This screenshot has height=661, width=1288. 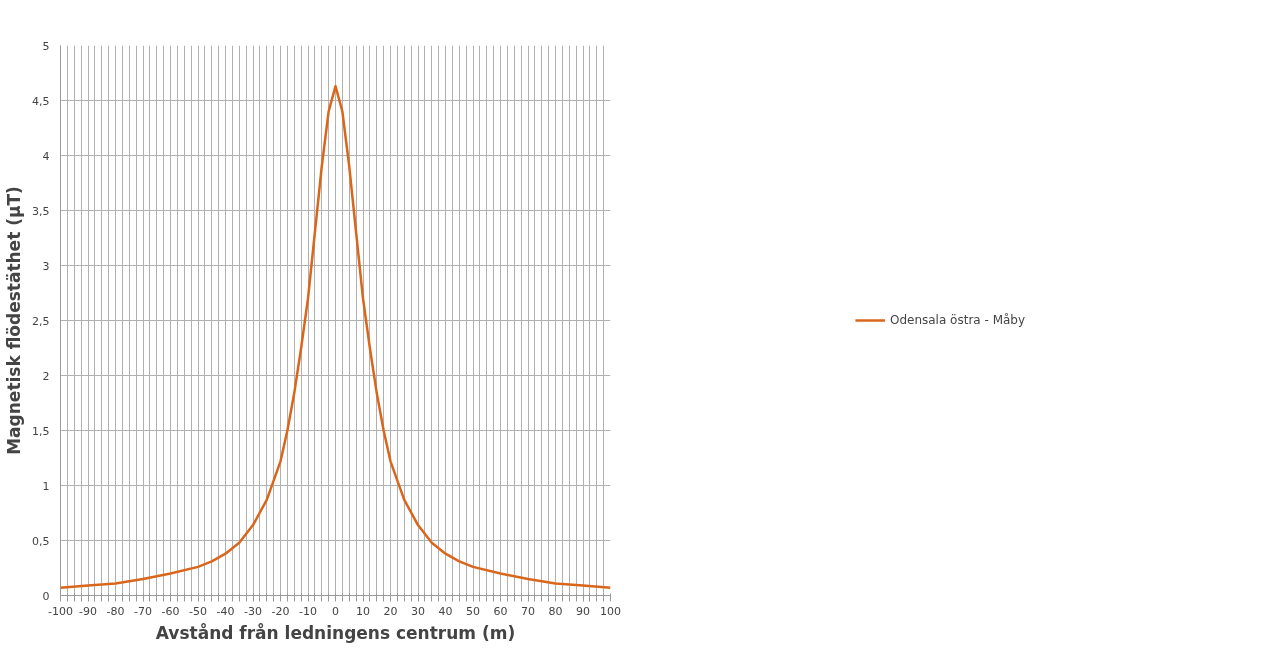 What do you see at coordinates (41, 101) in the screenshot?
I see `y-tick-label: 4,5` at bounding box center [41, 101].